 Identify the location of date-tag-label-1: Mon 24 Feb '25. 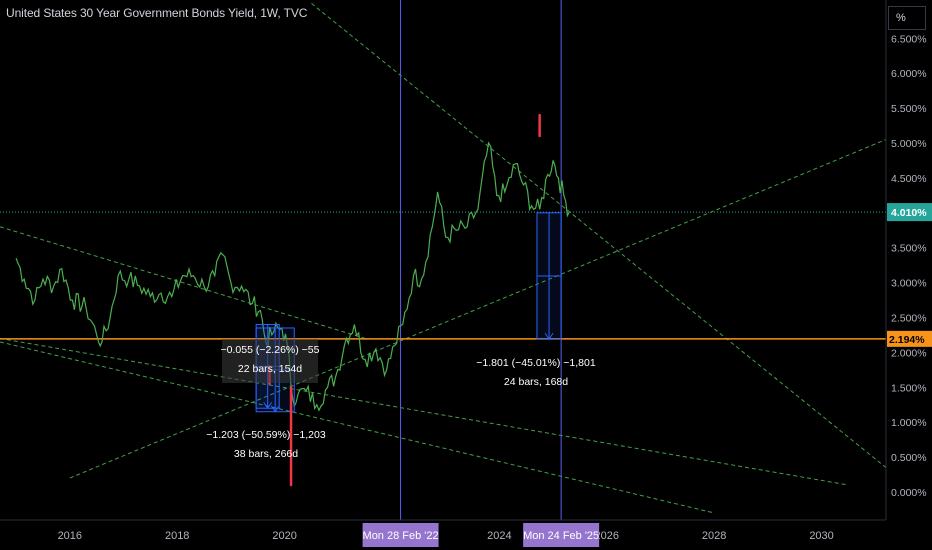
(561, 536).